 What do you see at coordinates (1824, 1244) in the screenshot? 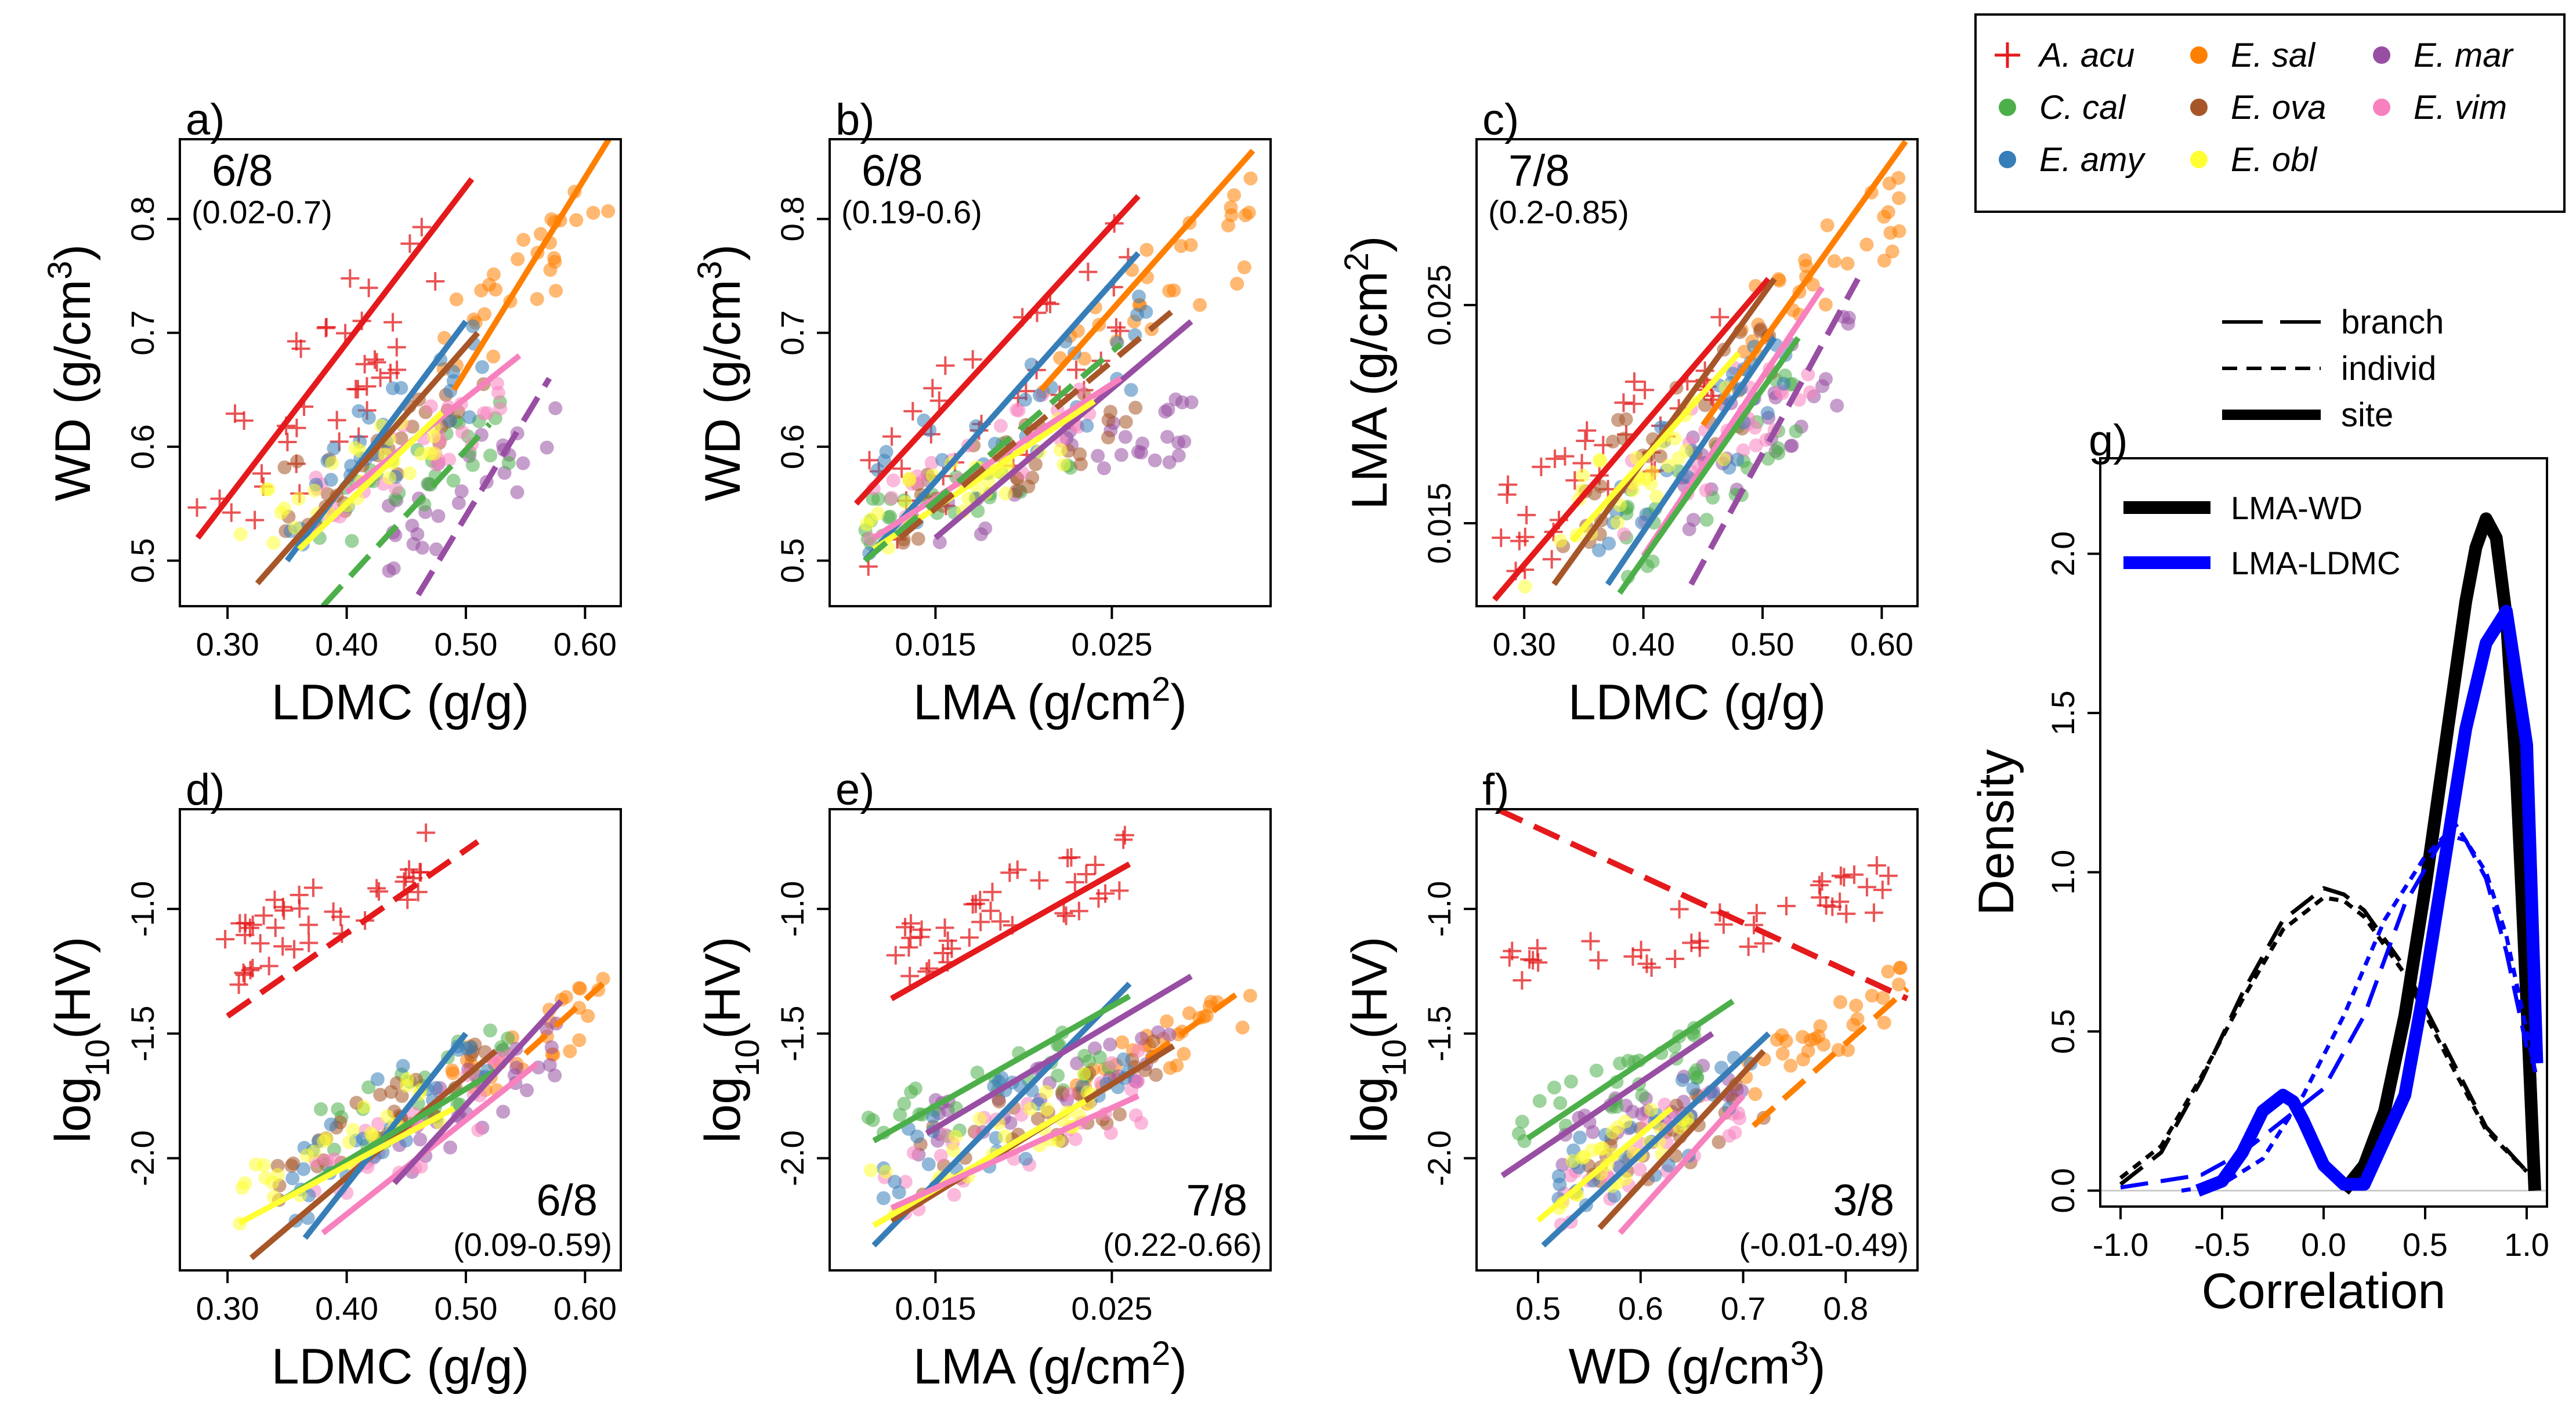
I see `range-label: (-0.01-0.49)` at bounding box center [1824, 1244].